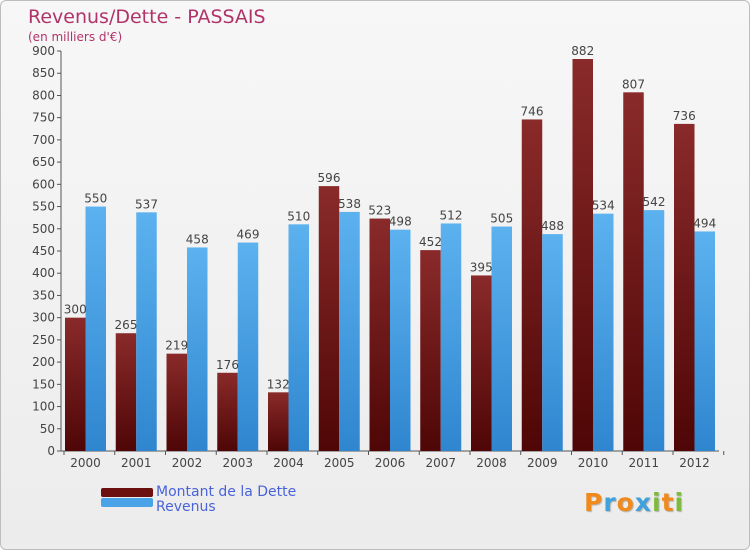 The width and height of the screenshot is (750, 550). I want to click on logo-letter: o, so click(625, 502).